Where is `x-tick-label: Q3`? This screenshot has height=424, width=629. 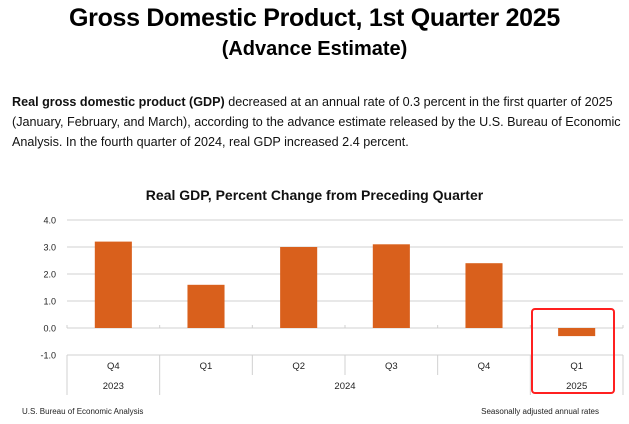
x-tick-label: Q3 is located at coordinates (391, 366).